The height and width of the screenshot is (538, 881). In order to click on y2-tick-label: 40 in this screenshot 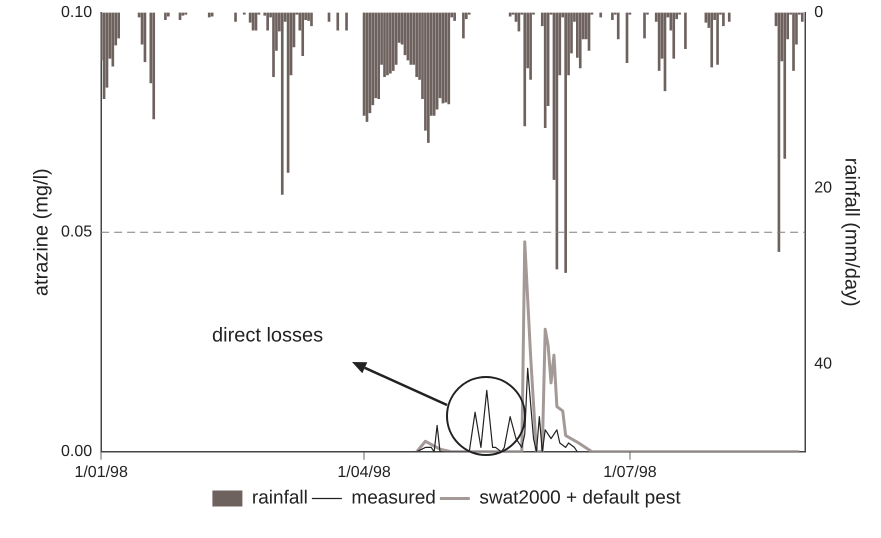, I will do `click(823, 363)`.